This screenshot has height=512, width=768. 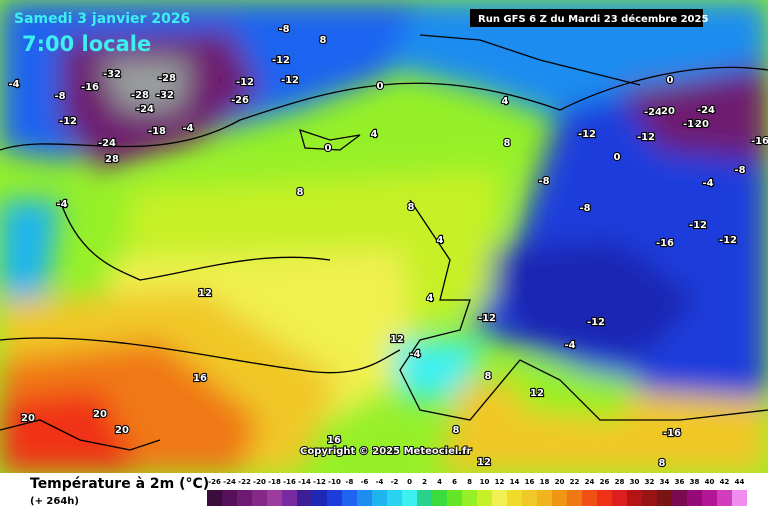 I want to click on scale-label: -12, so click(x=319, y=482).